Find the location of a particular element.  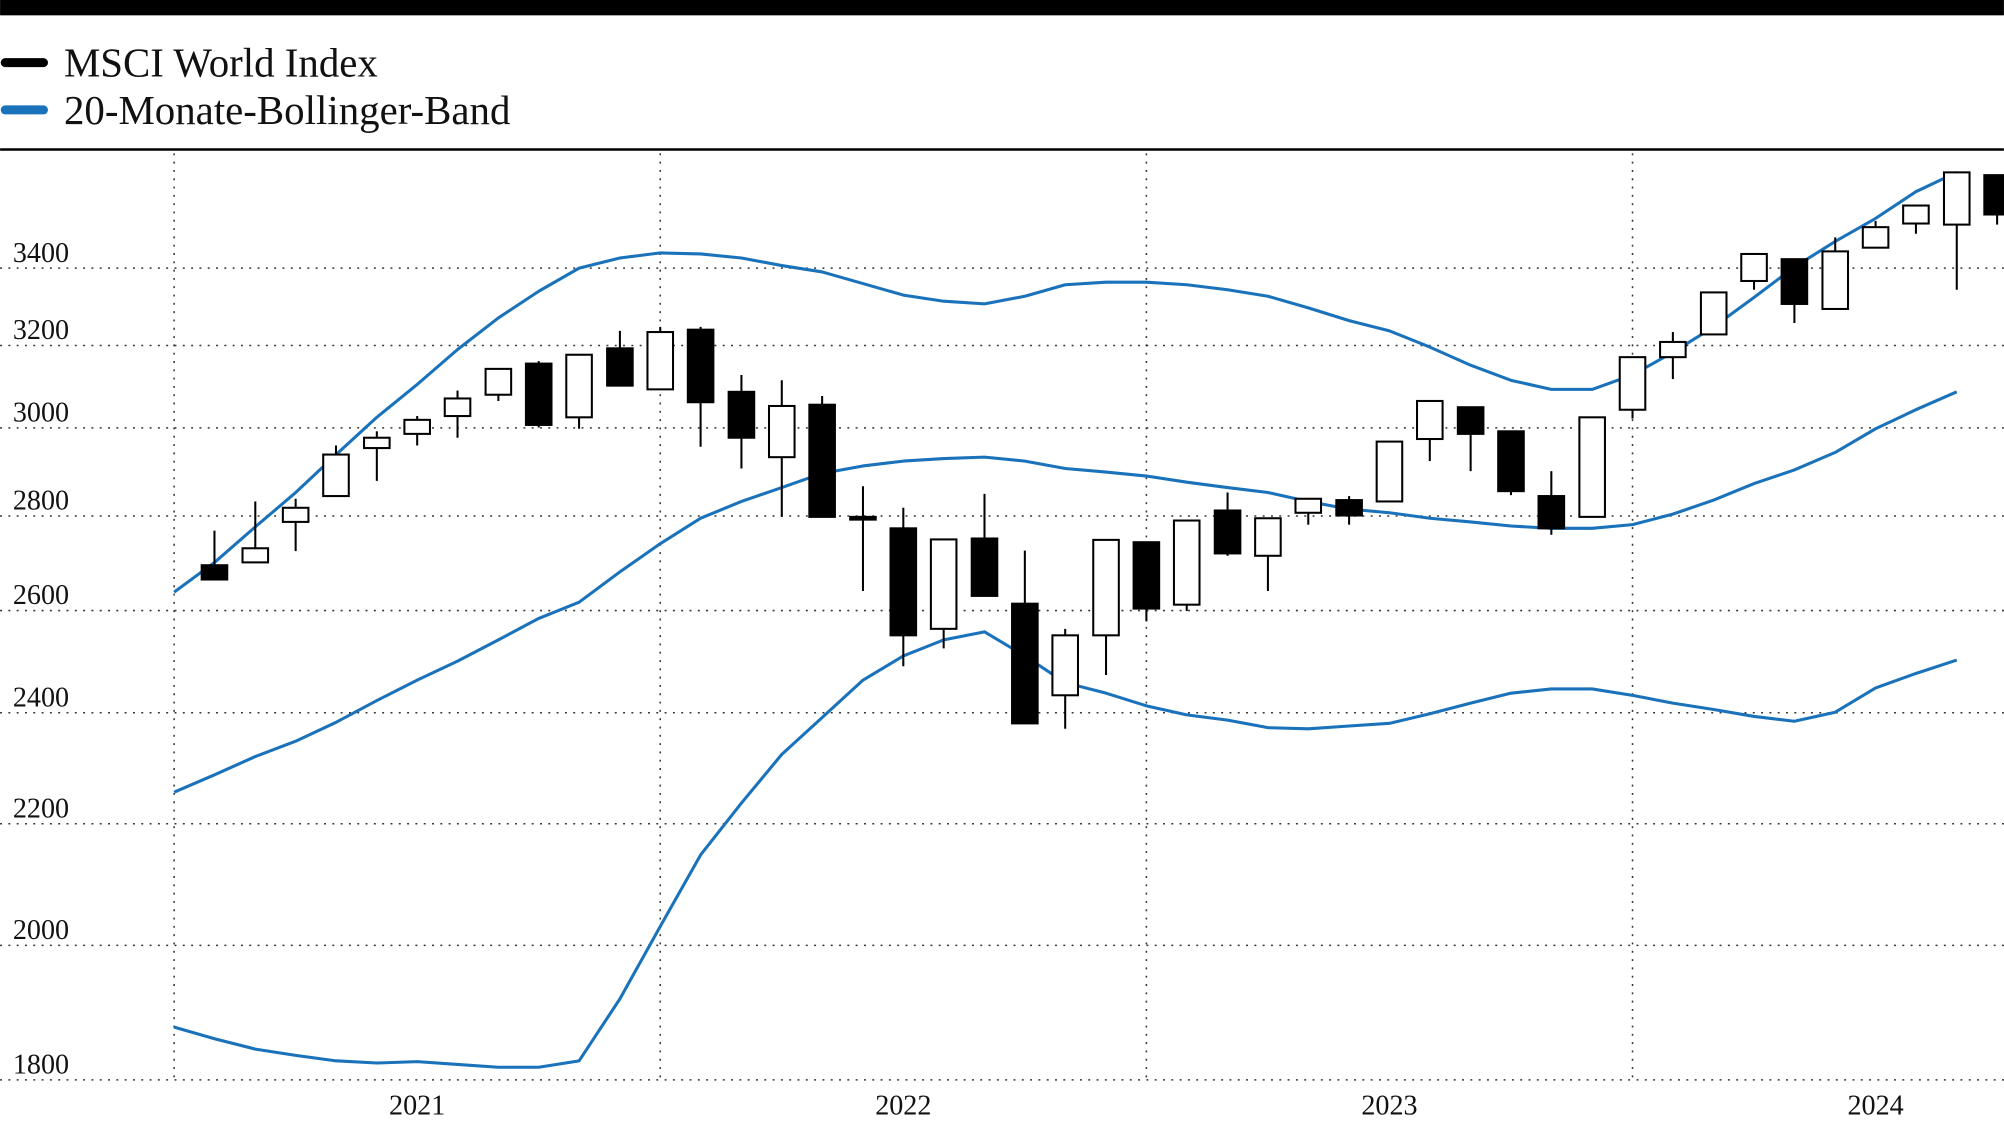

top-bar is located at coordinates (1002, 8).